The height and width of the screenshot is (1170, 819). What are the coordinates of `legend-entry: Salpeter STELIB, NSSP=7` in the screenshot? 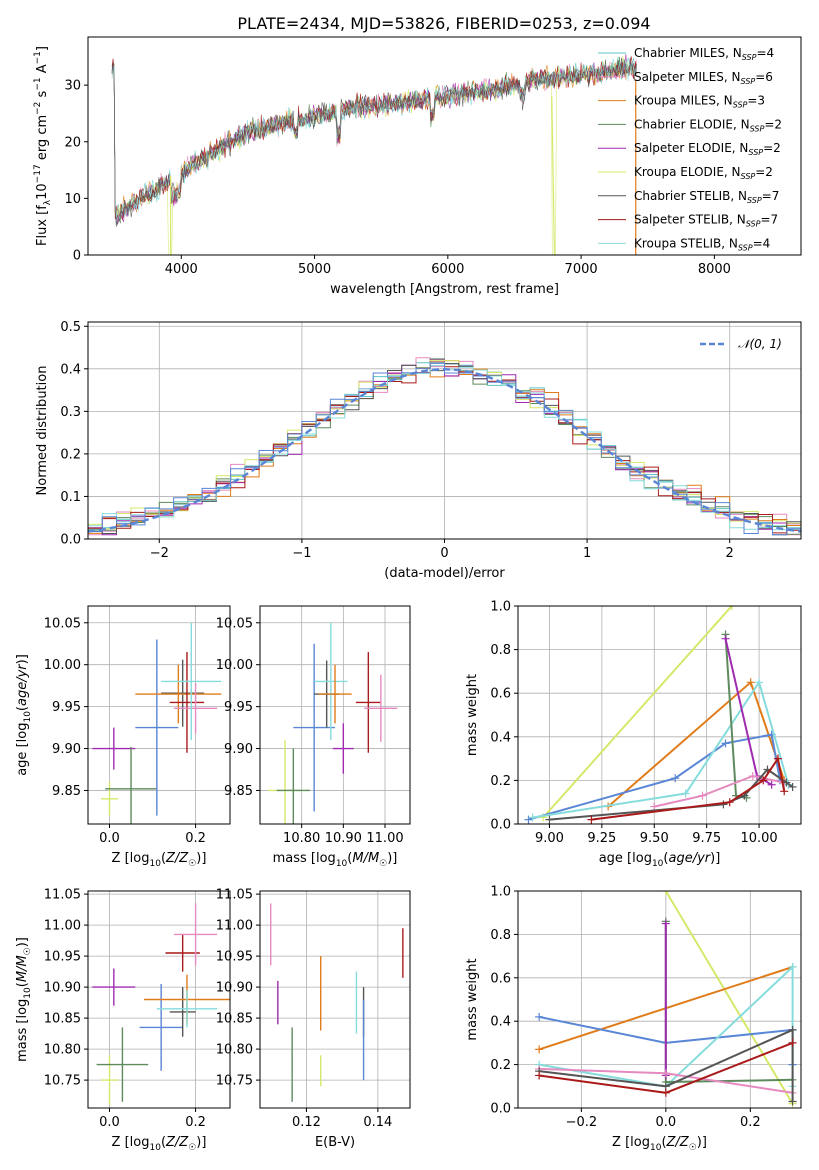 It's located at (706, 221).